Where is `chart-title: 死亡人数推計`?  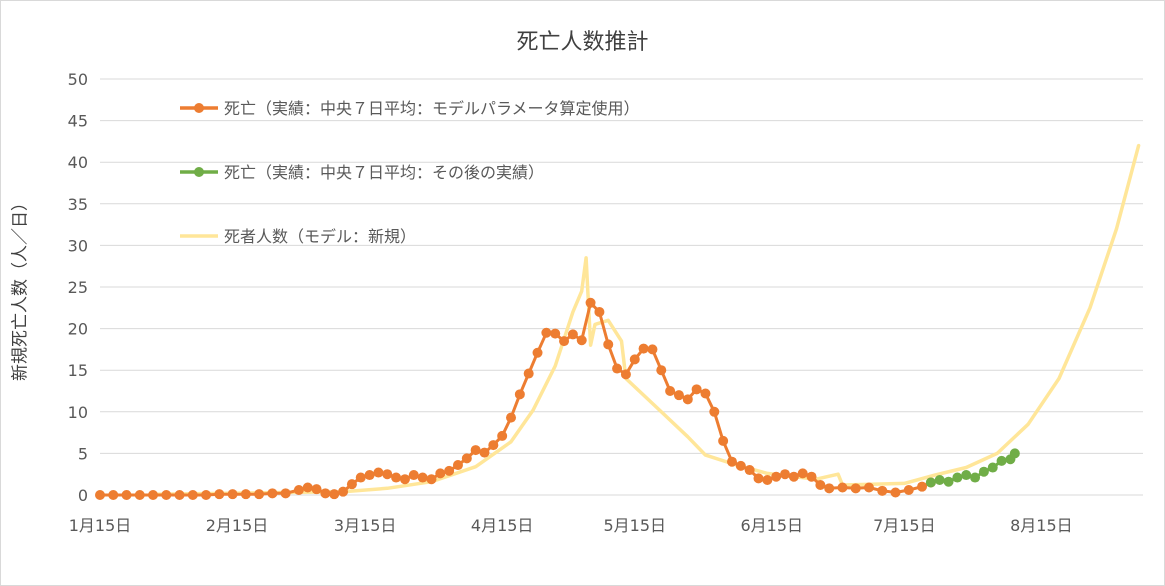 chart-title: 死亡人数推計 is located at coordinates (582, 42).